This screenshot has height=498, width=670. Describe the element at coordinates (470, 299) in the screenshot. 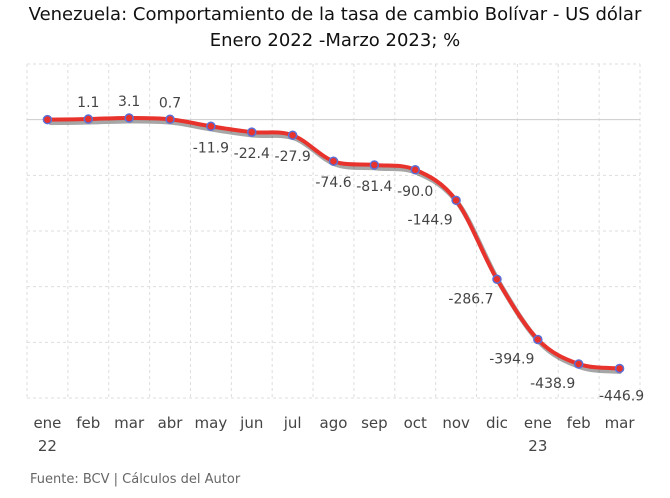

I see `data-label: -286.7` at that location.